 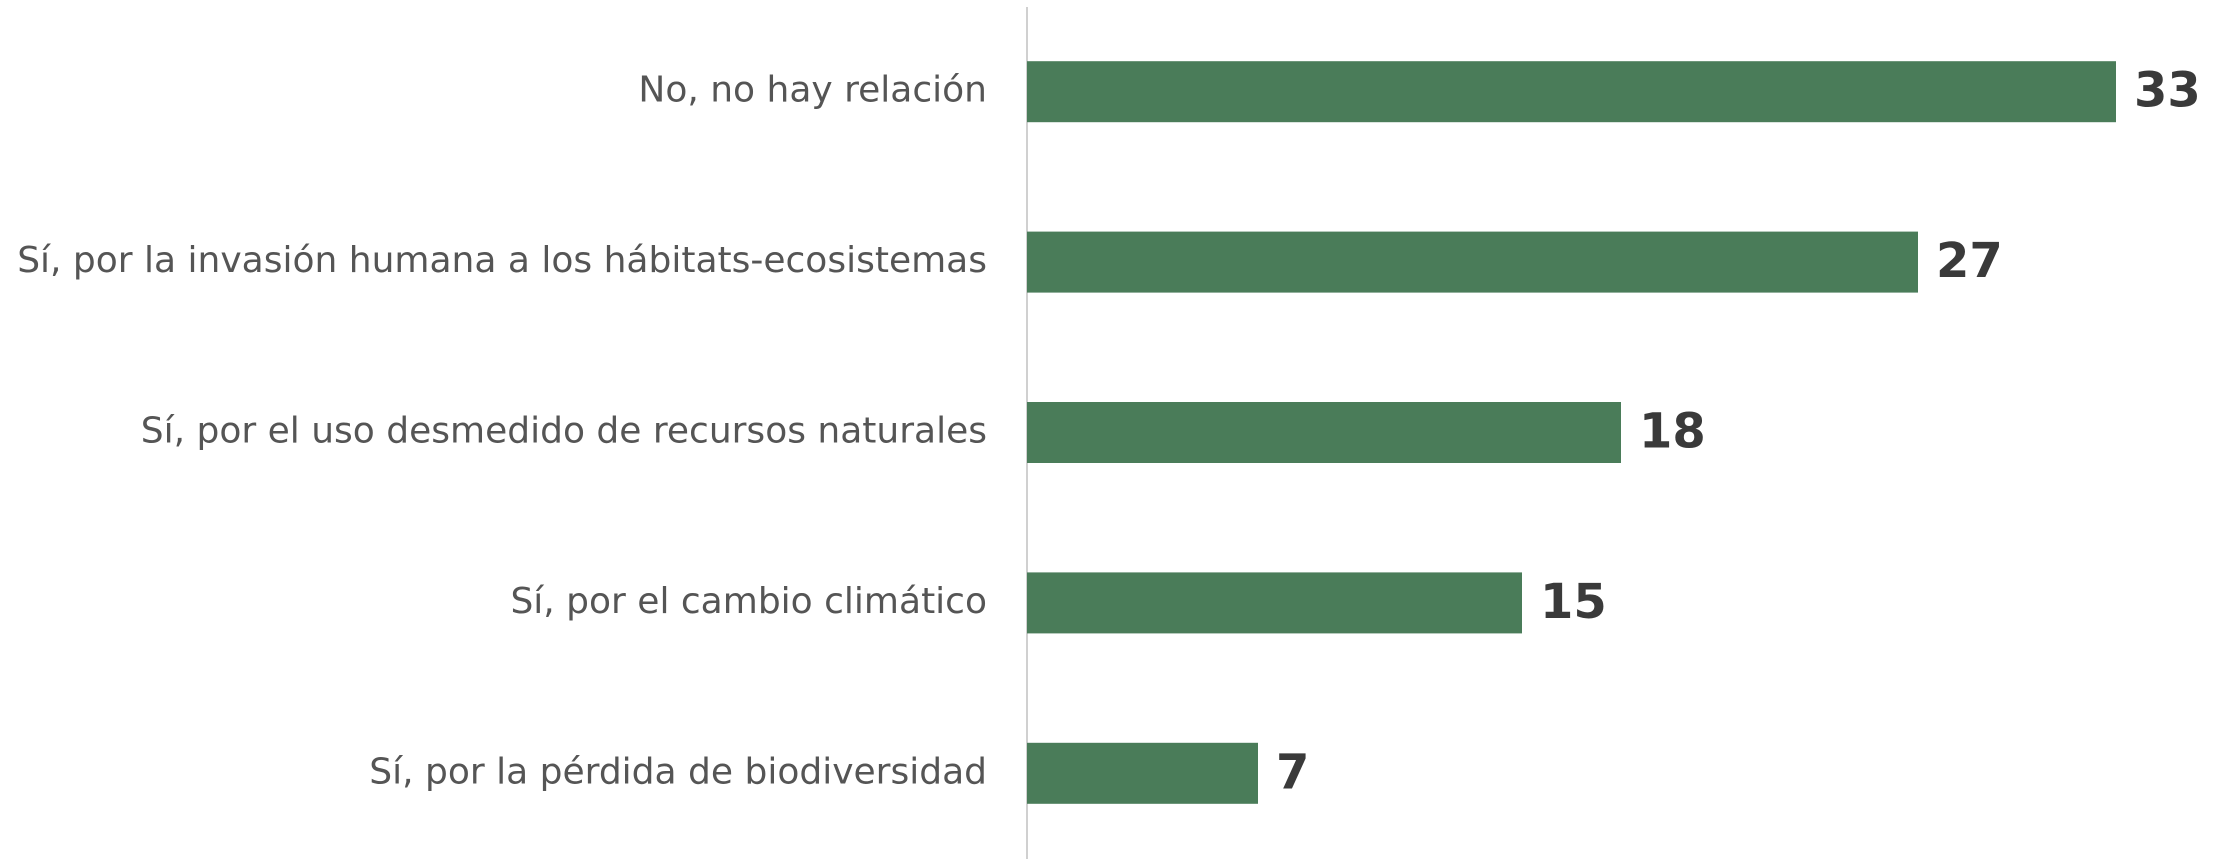 What do you see at coordinates (1292, 772) in the screenshot?
I see `value-label: 7` at bounding box center [1292, 772].